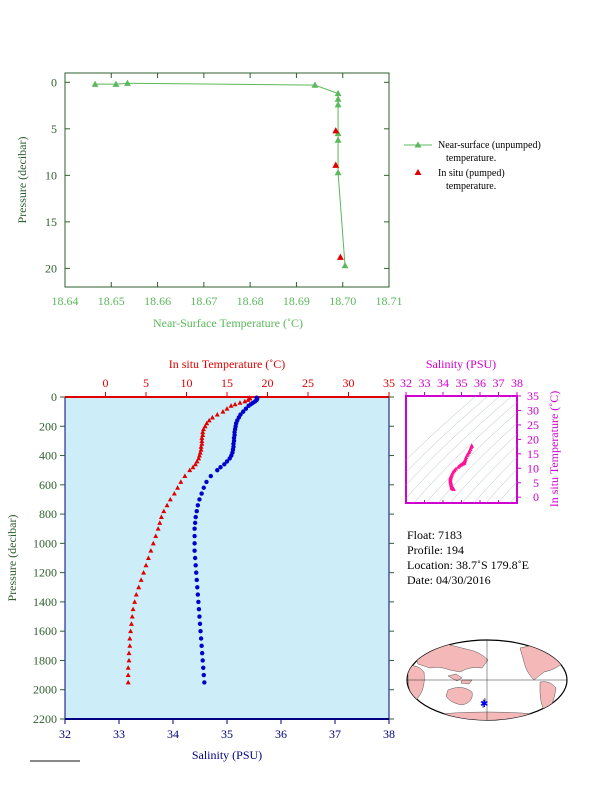 The width and height of the screenshot is (612, 792). I want to click on ts-ytick-label: 15, so click(533, 454).